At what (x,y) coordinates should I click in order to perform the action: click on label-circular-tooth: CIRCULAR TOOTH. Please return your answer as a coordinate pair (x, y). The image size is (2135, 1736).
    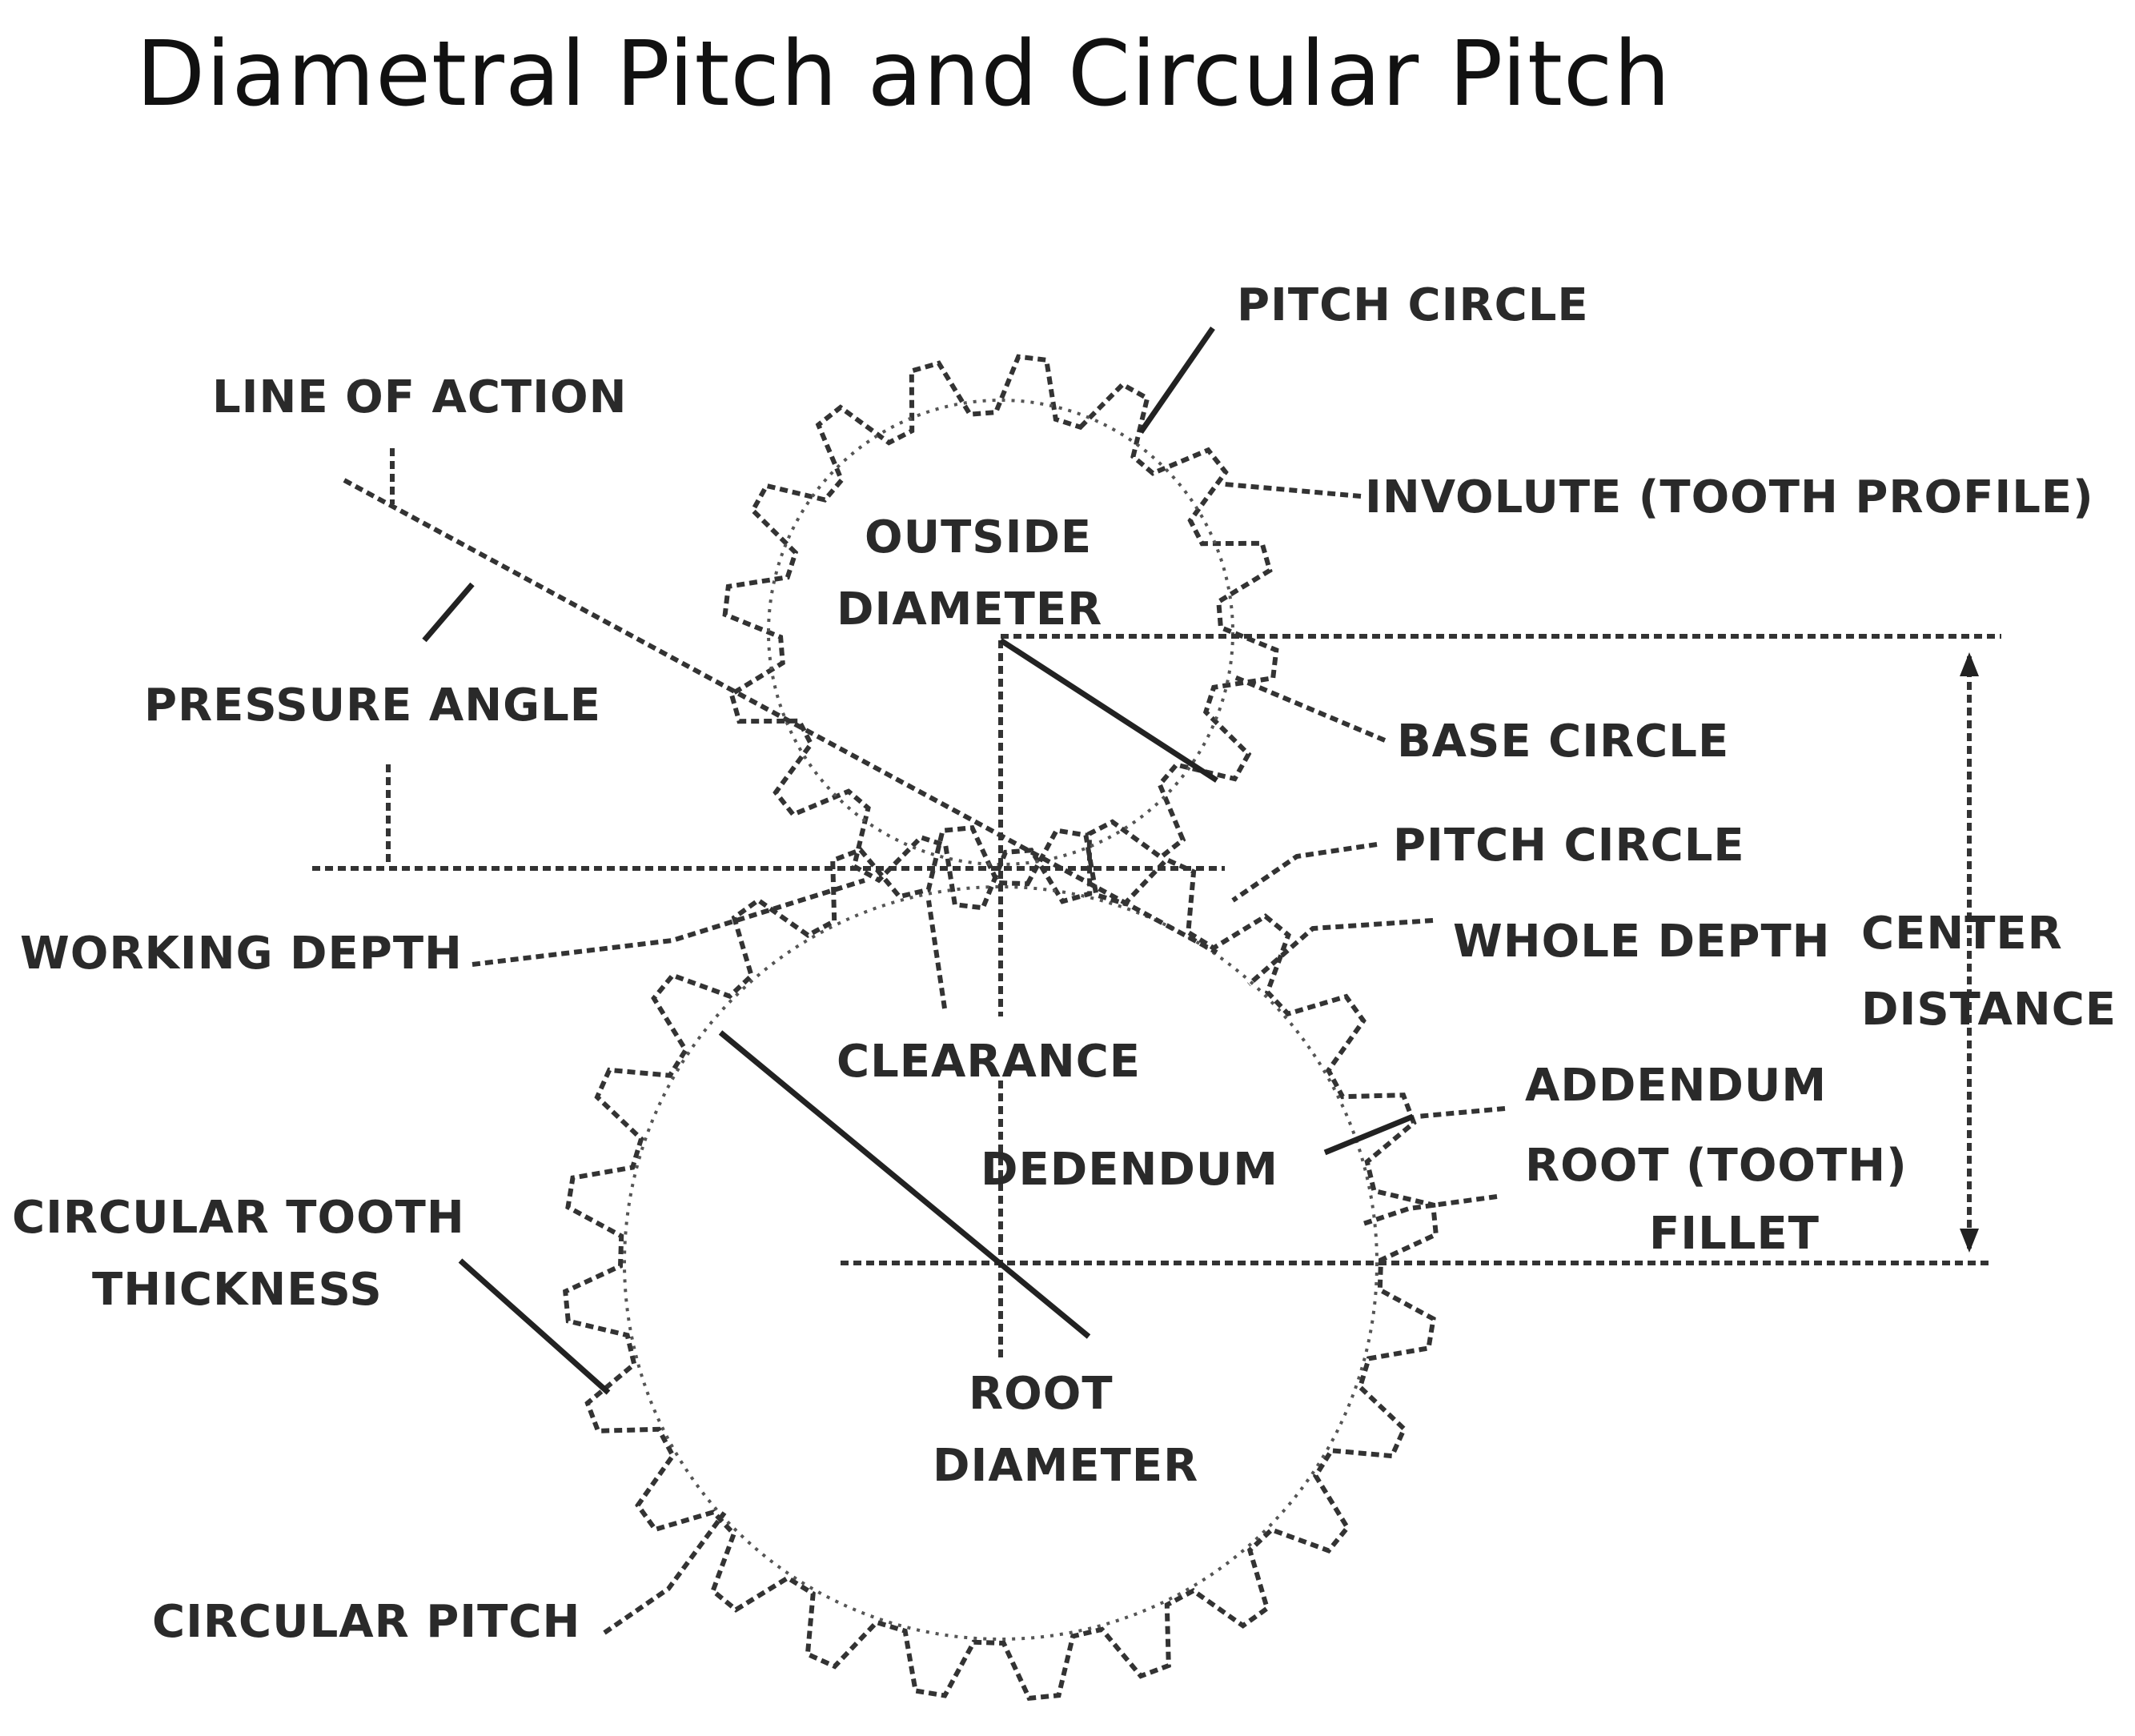
    Looking at the image, I should click on (238, 1218).